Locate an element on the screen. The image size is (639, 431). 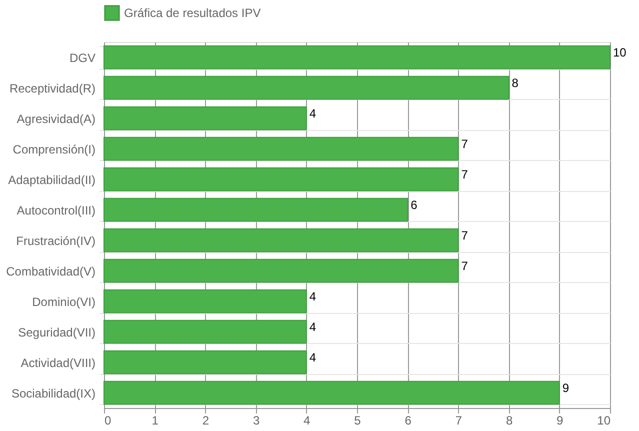
data-label: 8 is located at coordinates (515, 83).